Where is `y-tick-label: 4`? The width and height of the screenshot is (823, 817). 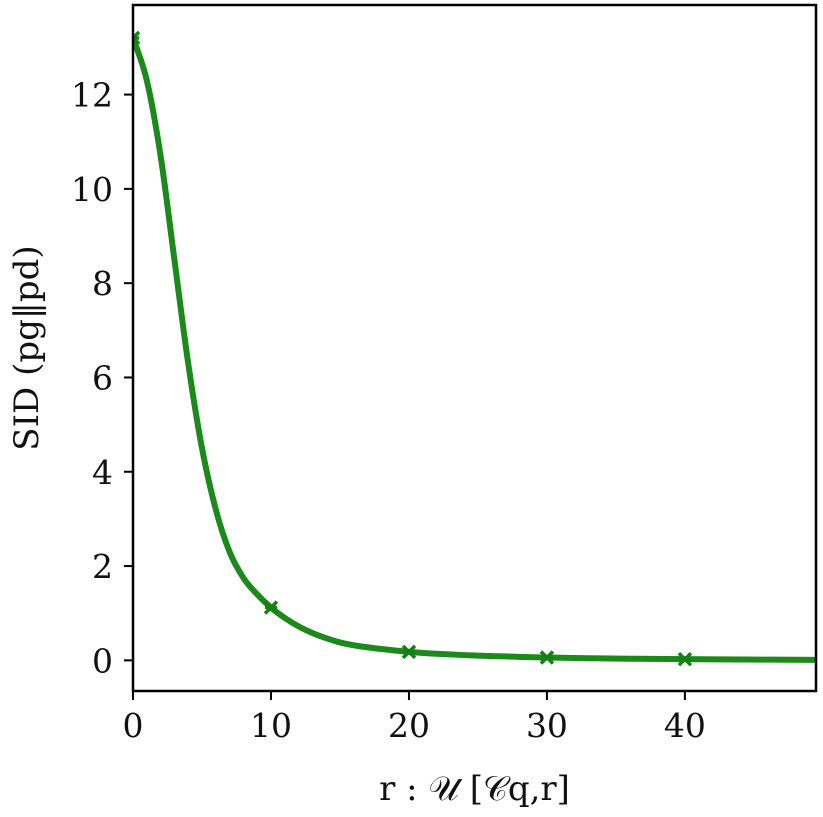
y-tick-label: 4 is located at coordinates (102, 472).